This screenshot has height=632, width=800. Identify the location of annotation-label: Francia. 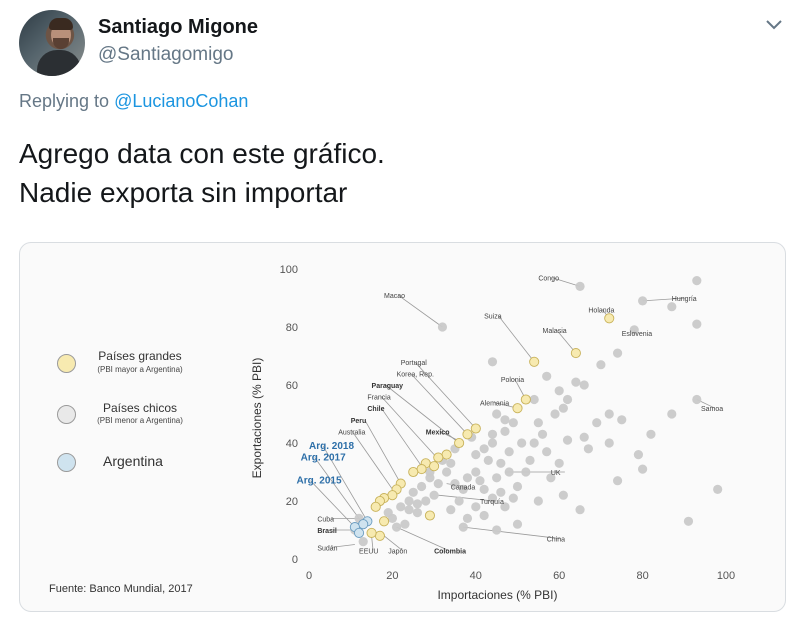
(378, 398).